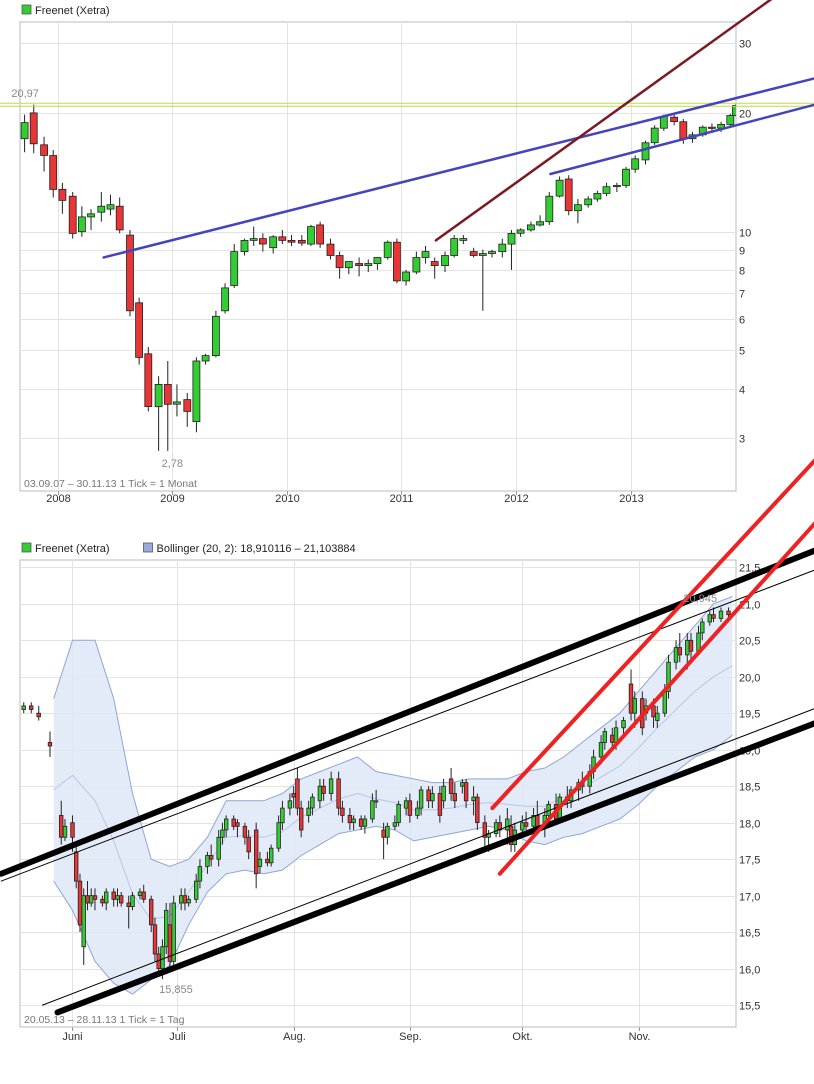 Image resolution: width=814 pixels, height=1084 pixels. Describe the element at coordinates (742, 440) in the screenshot. I see `y-tick-label: 3` at that location.